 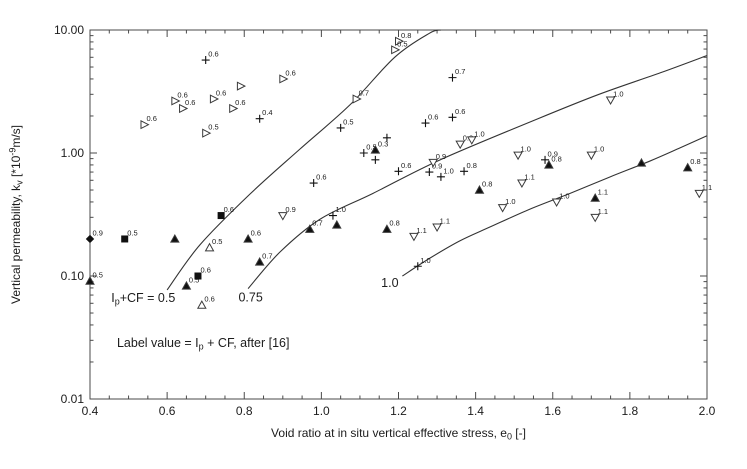 I want to click on curve-ip-cf-1.0, so click(x=555, y=206).